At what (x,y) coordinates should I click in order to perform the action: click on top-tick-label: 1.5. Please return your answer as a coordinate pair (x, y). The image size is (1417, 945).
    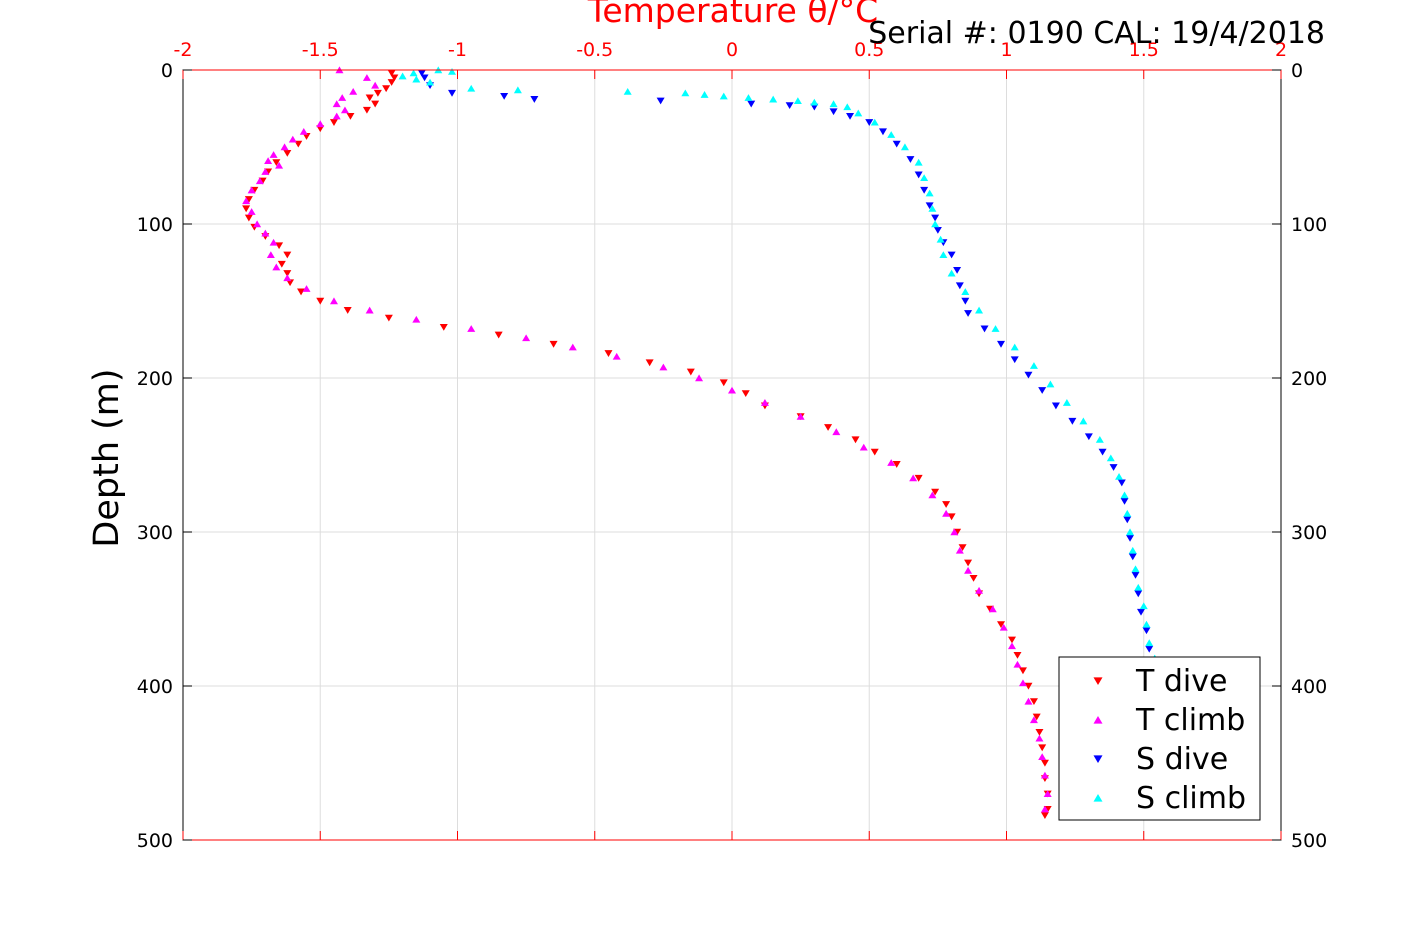
    Looking at the image, I should click on (1144, 50).